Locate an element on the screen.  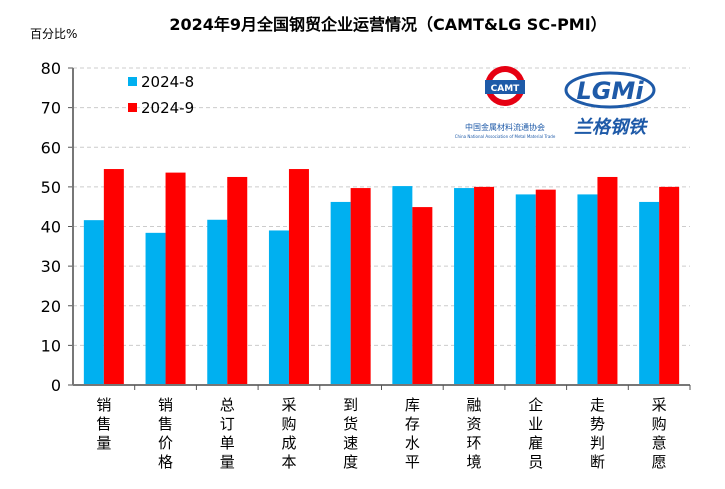
y-tick-label: 60 is located at coordinates (51, 147).